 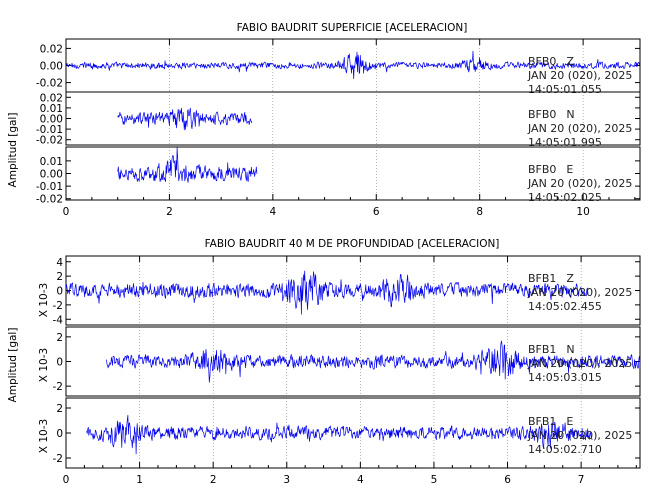 What do you see at coordinates (565, 306) in the screenshot?
I see `record-time: 14:05:02.455` at bounding box center [565, 306].